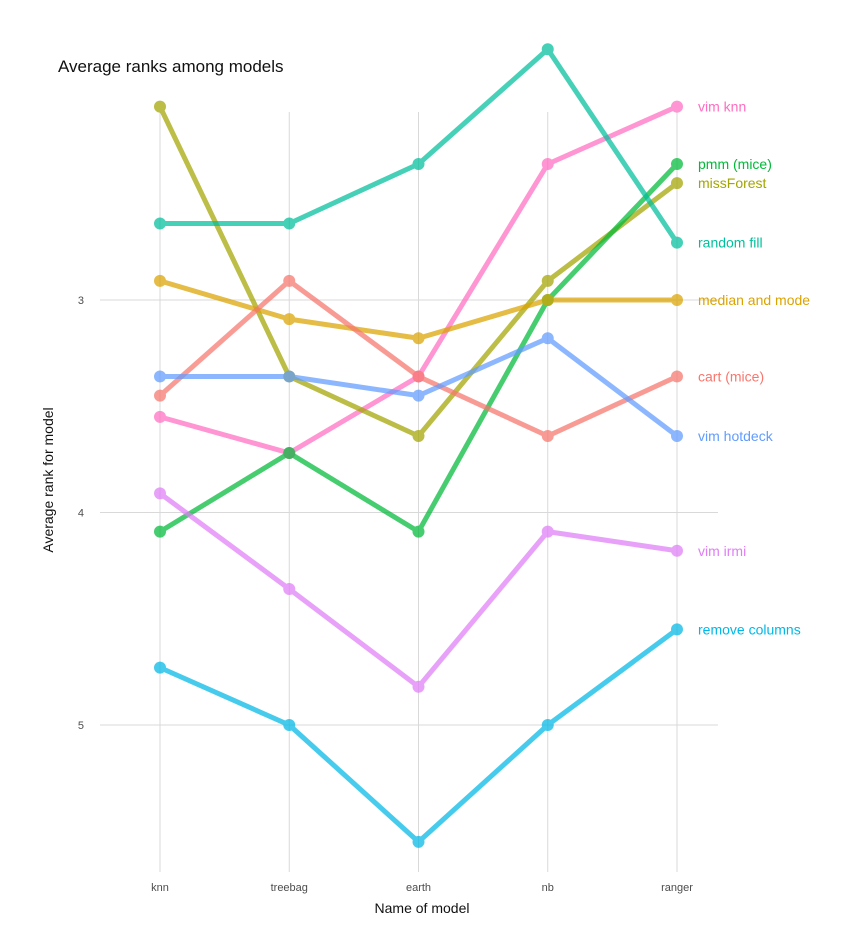  What do you see at coordinates (81, 301) in the screenshot?
I see `y-tick-label: 3` at bounding box center [81, 301].